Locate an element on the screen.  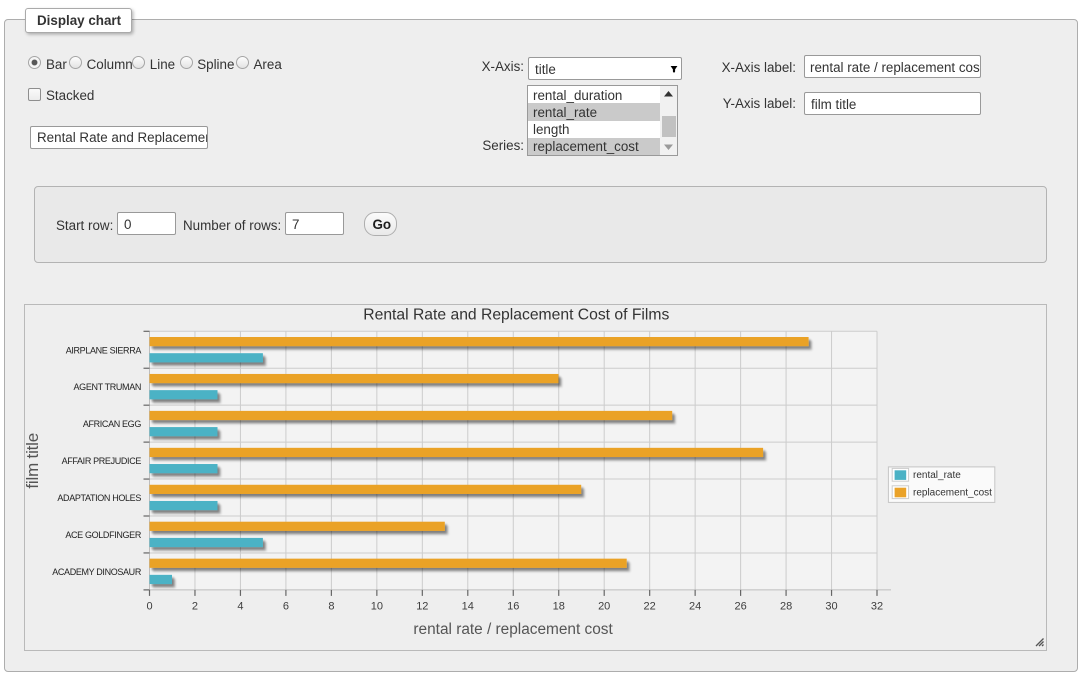
svg-text: 16 is located at coordinates (513, 607).